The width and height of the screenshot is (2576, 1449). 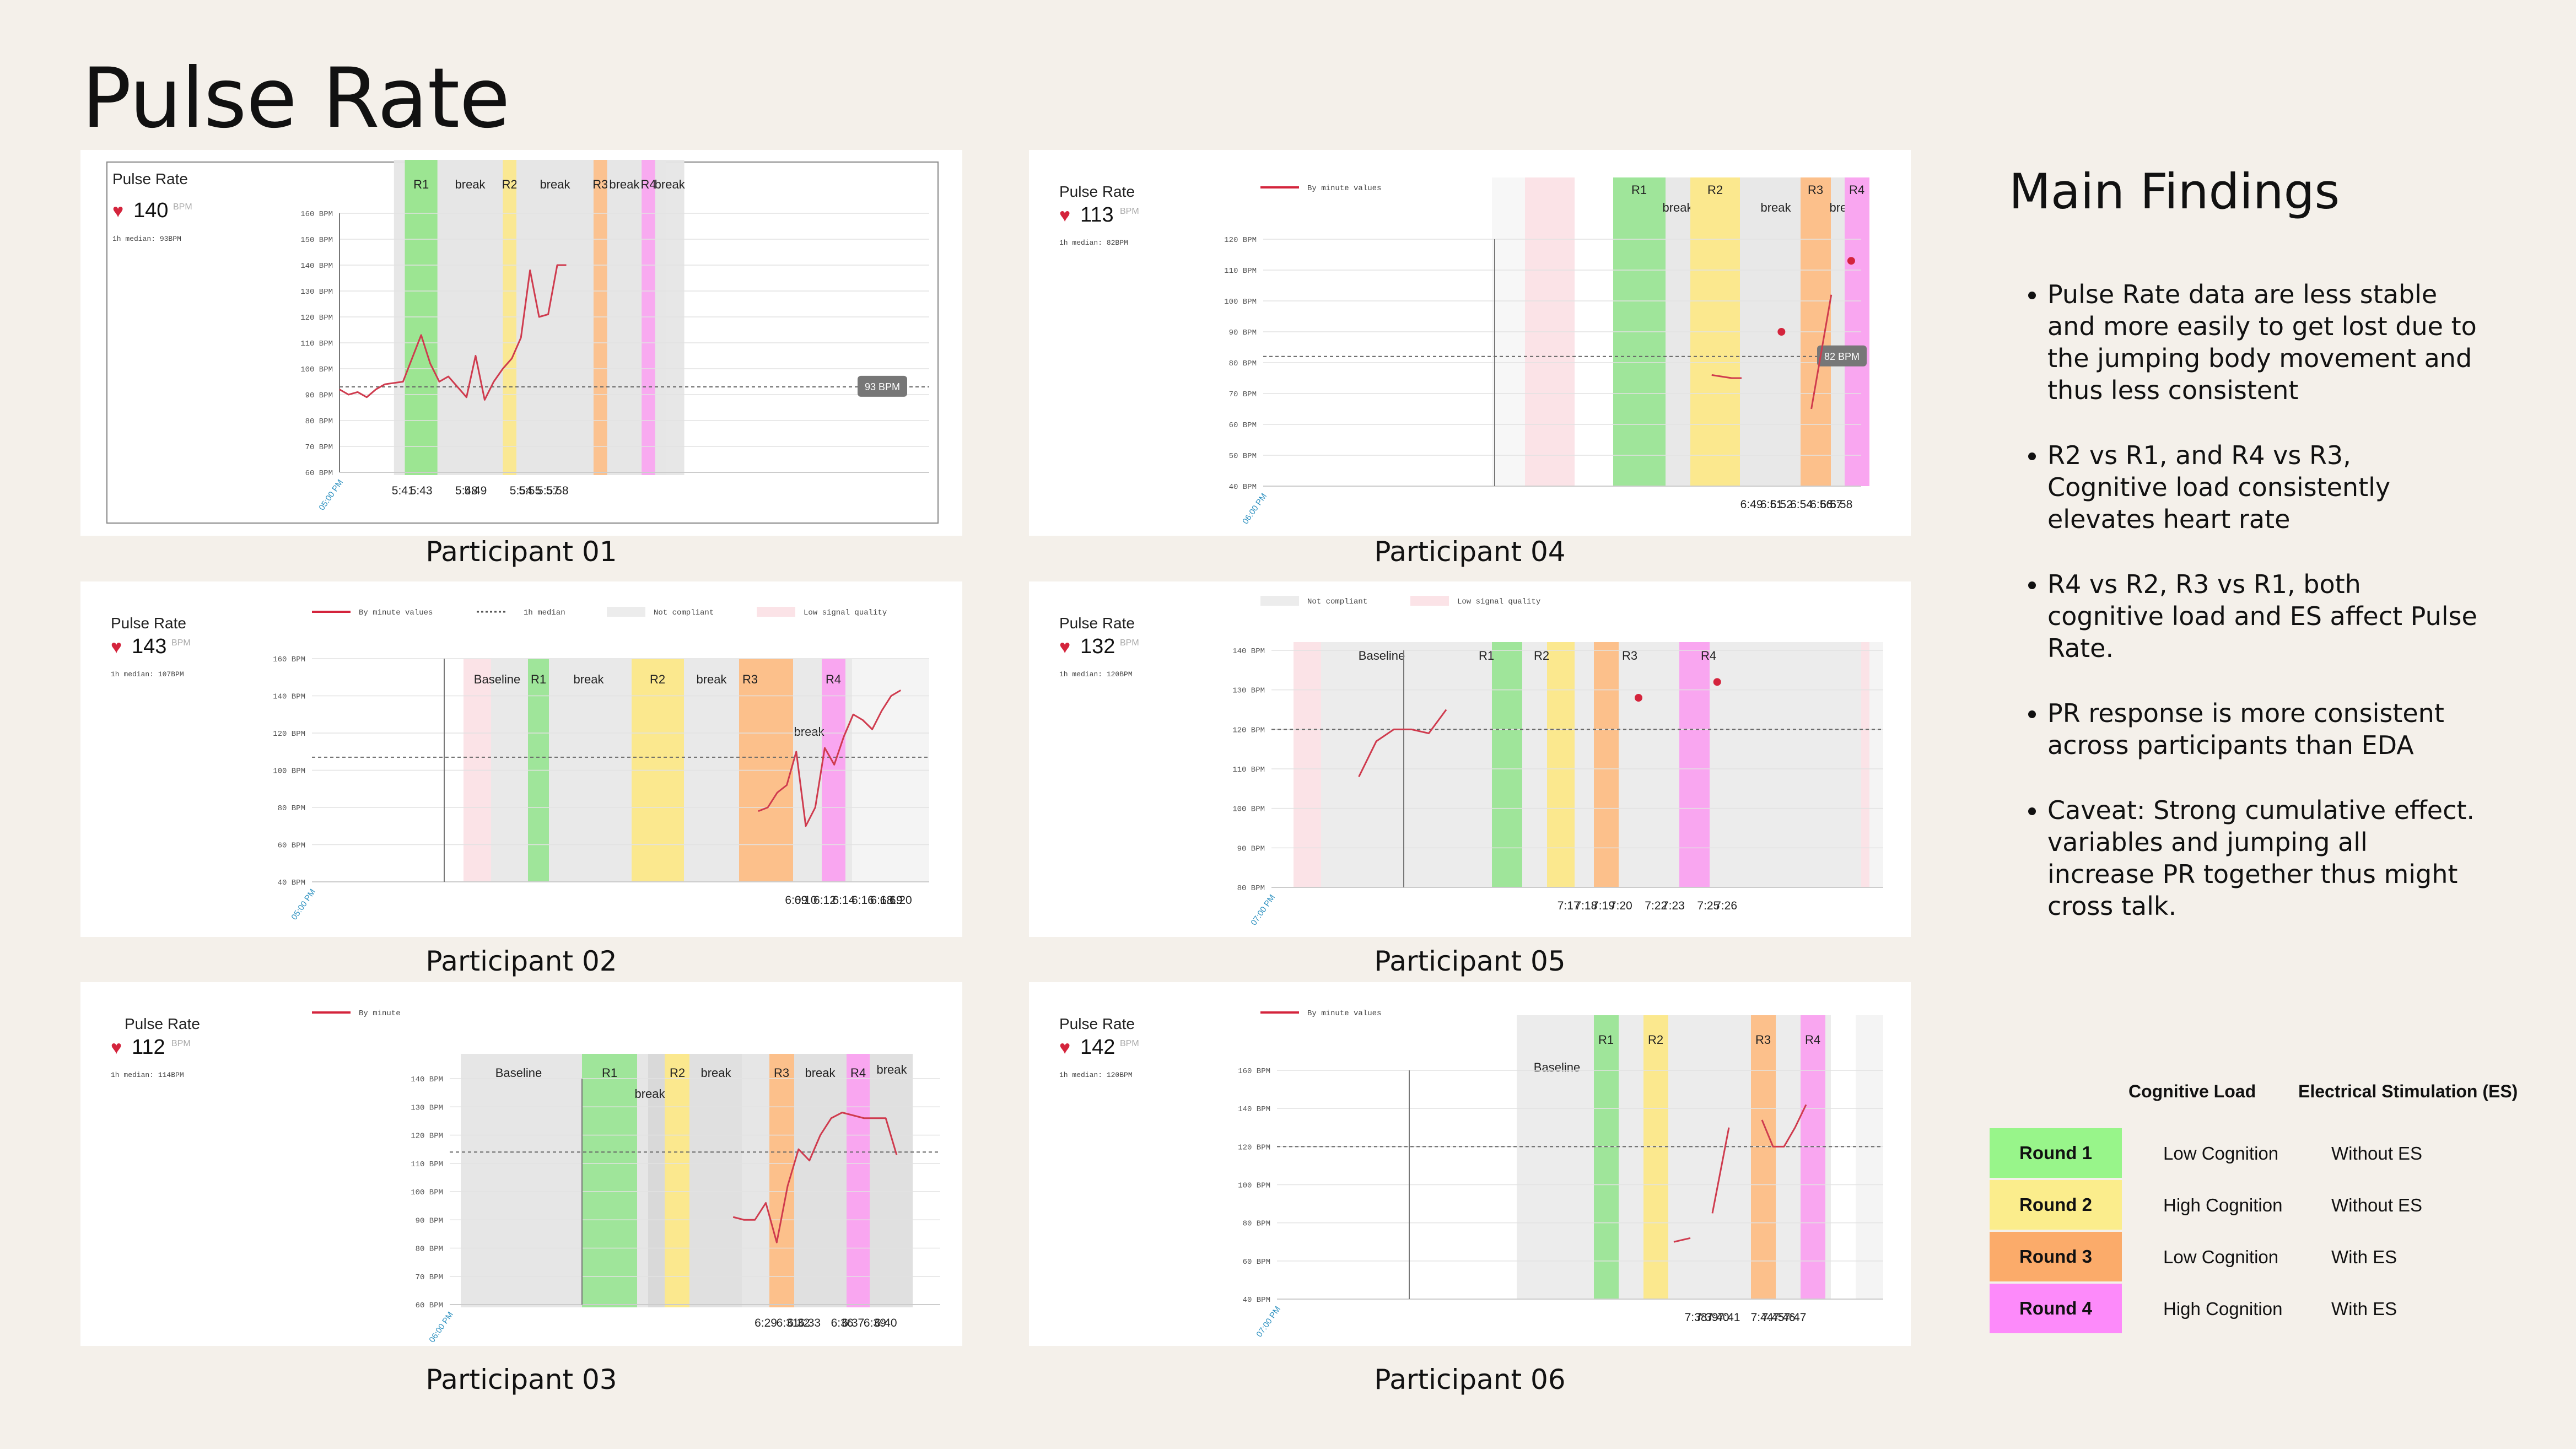 What do you see at coordinates (521, 961) in the screenshot?
I see `participant-label-p02: Participant 02` at bounding box center [521, 961].